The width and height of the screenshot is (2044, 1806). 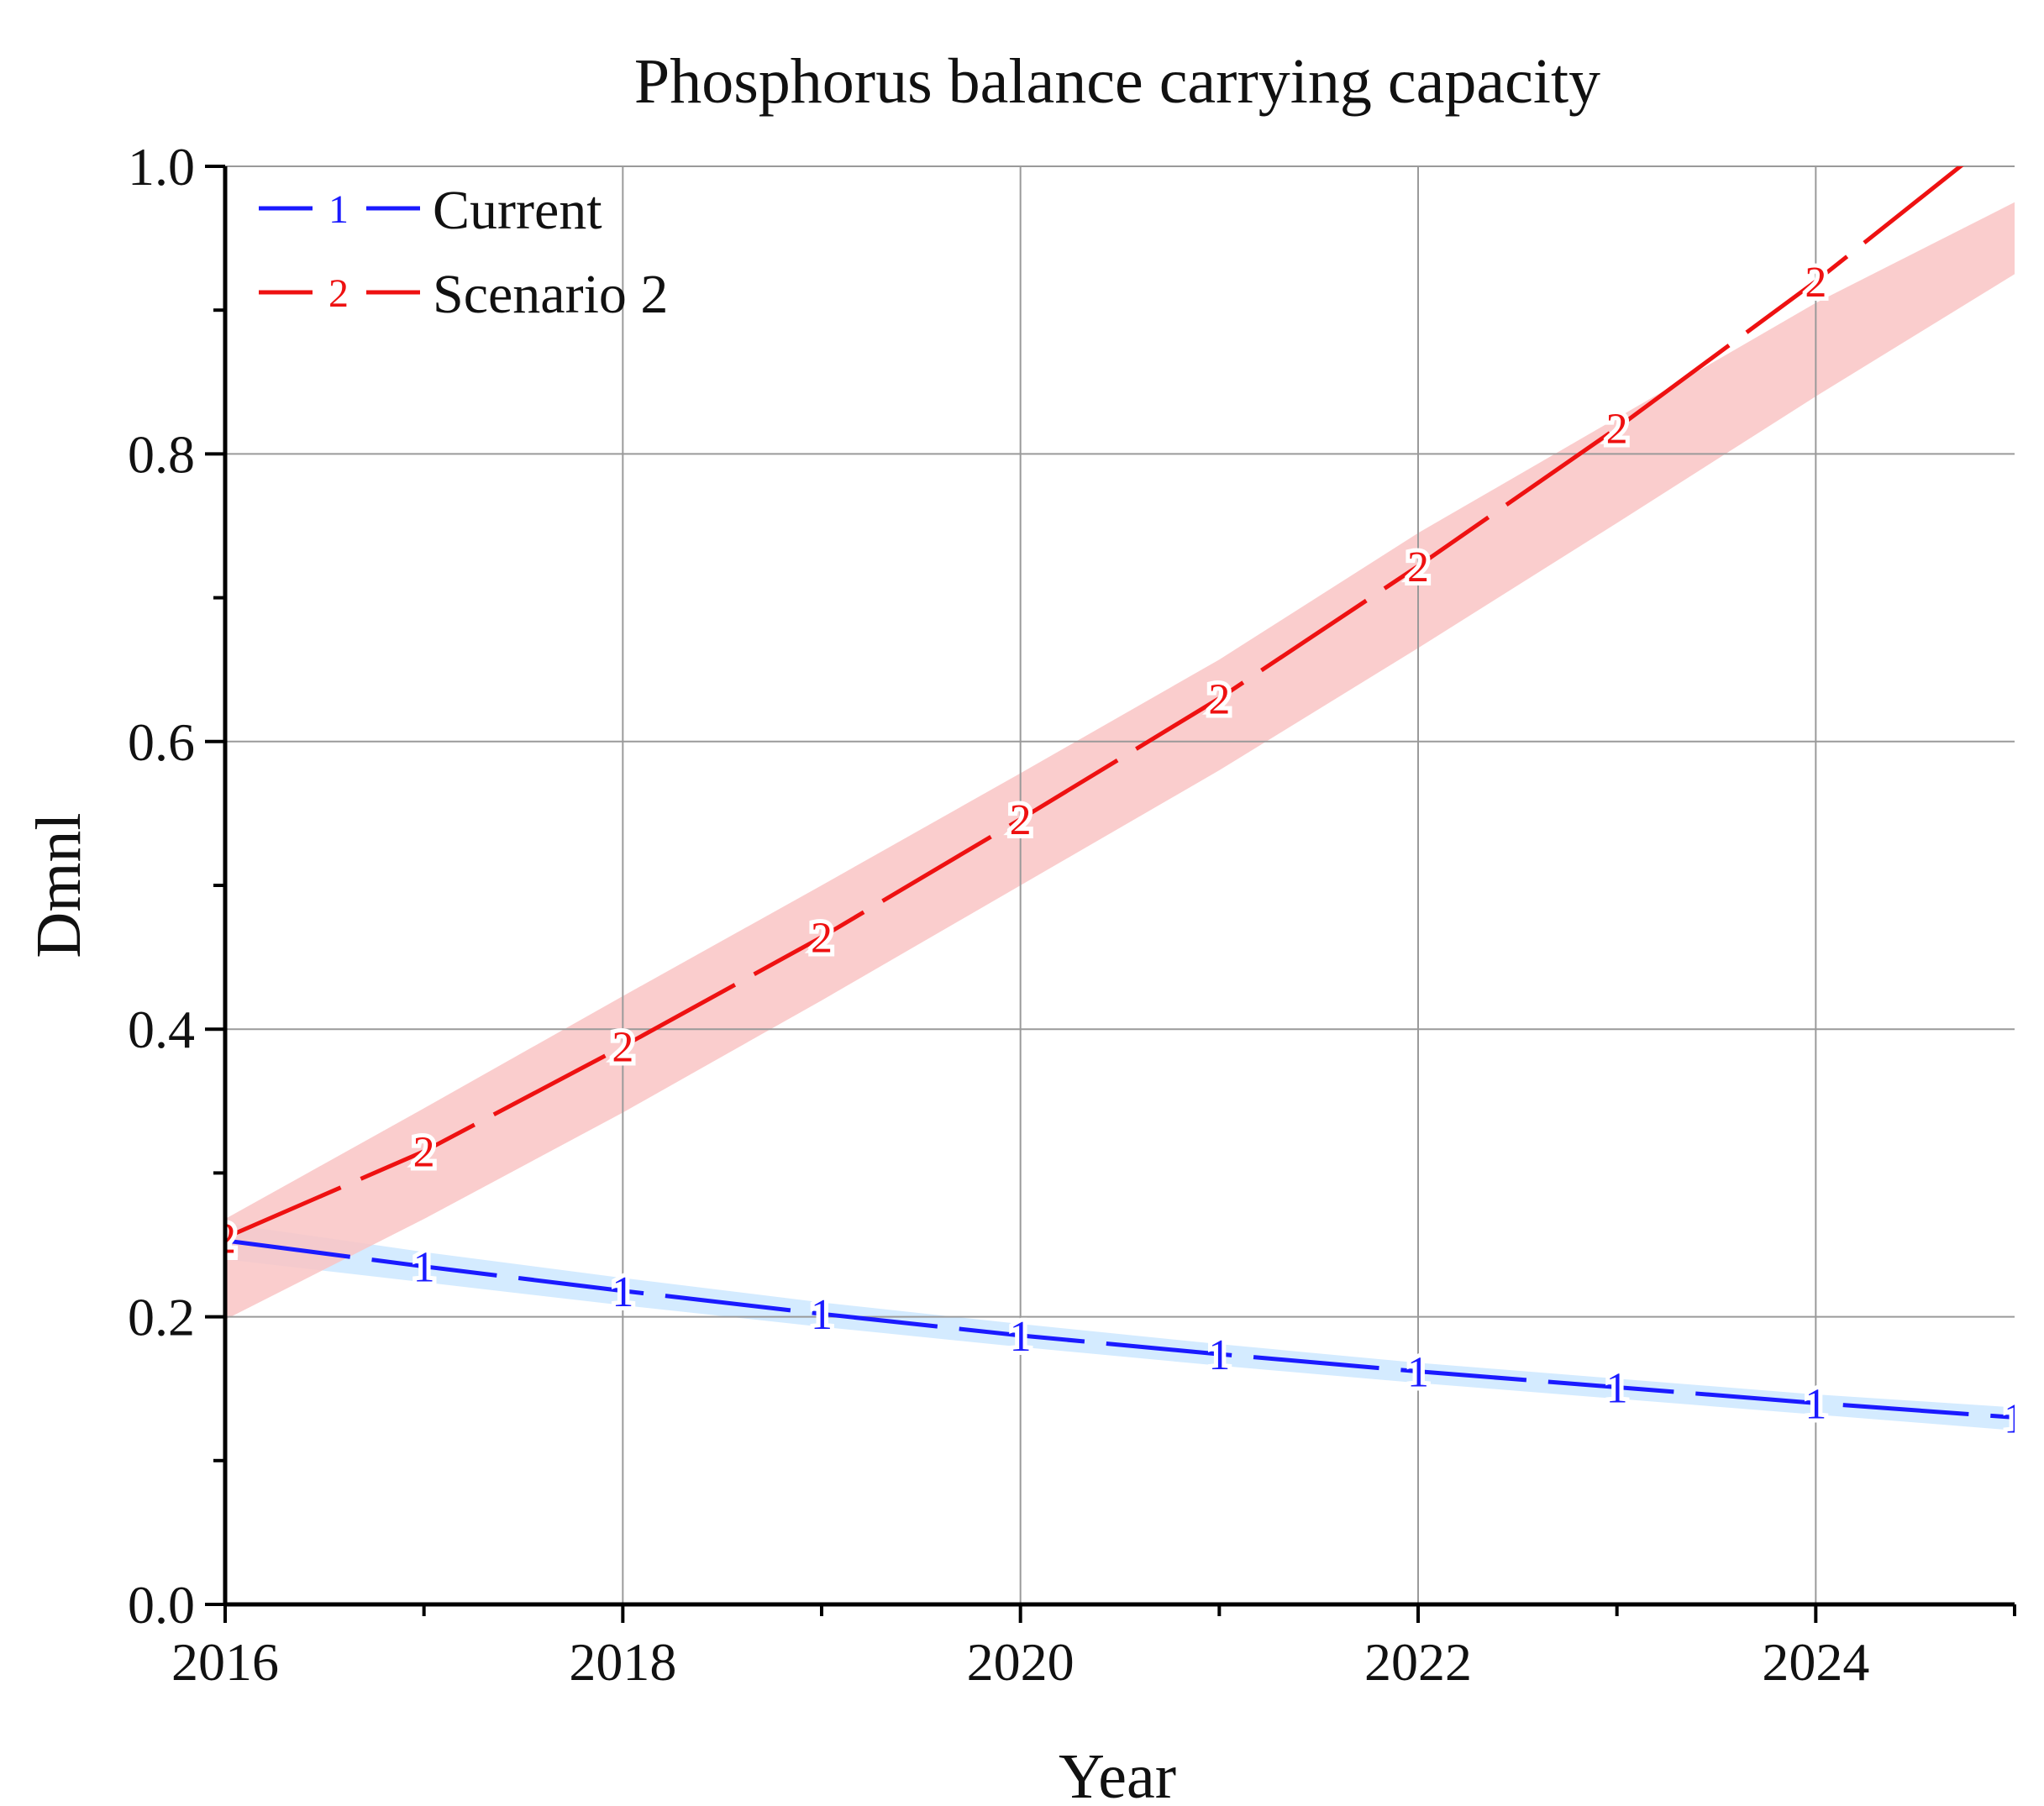 What do you see at coordinates (1815, 1662) in the screenshot?
I see `x-tick-label: 2024` at bounding box center [1815, 1662].